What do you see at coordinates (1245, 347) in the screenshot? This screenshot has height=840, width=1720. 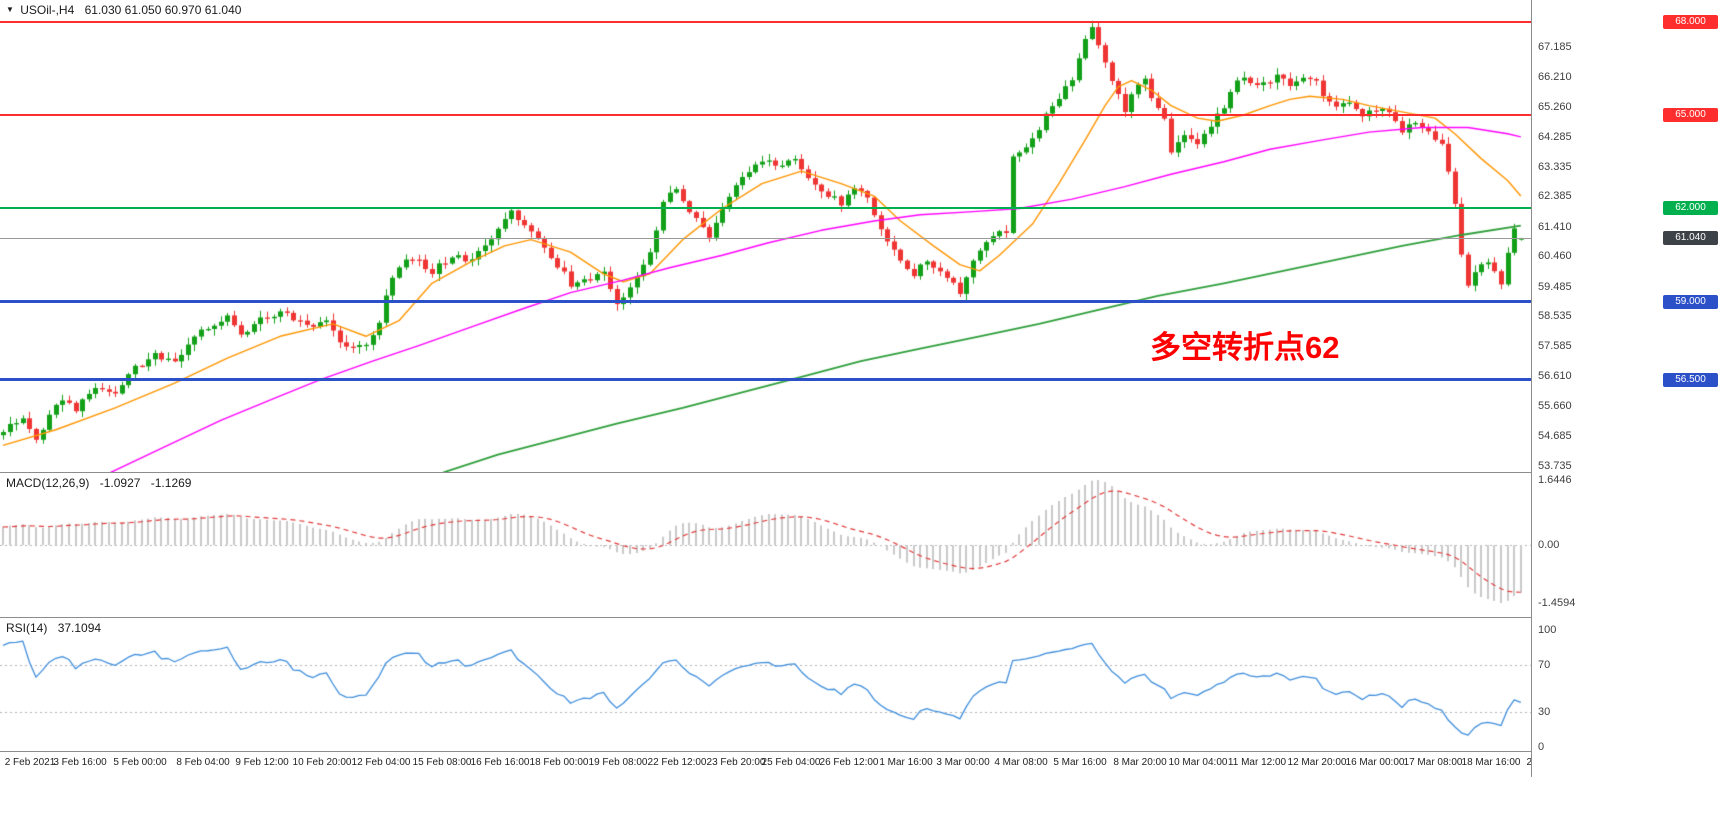 I see `trend-annotation-text: 多空转折点62` at bounding box center [1245, 347].